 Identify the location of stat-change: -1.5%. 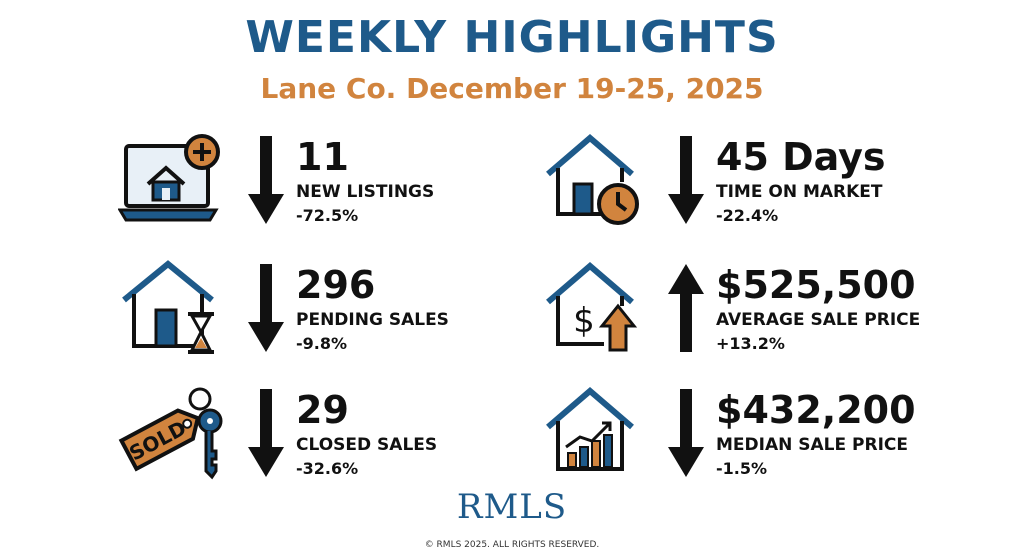
(742, 468).